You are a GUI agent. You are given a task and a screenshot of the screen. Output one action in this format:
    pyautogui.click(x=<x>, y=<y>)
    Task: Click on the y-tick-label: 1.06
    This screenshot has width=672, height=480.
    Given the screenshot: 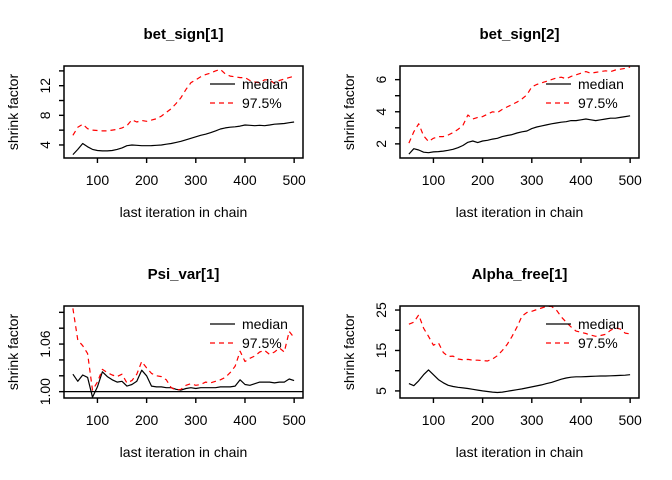 What is the action you would take?
    pyautogui.click(x=45, y=343)
    